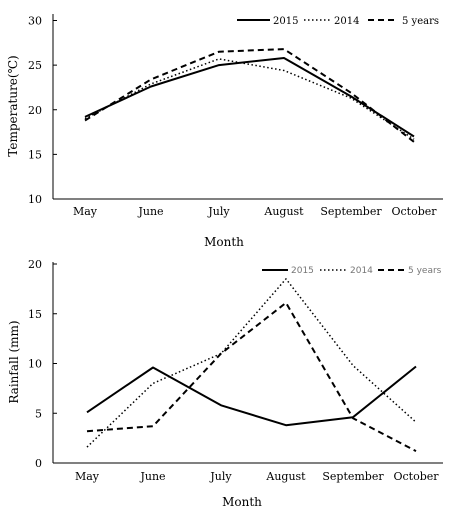 This screenshot has height=512, width=453. What do you see at coordinates (353, 476) in the screenshot?
I see `rainfall-x-tick-label-september: September` at bounding box center [353, 476].